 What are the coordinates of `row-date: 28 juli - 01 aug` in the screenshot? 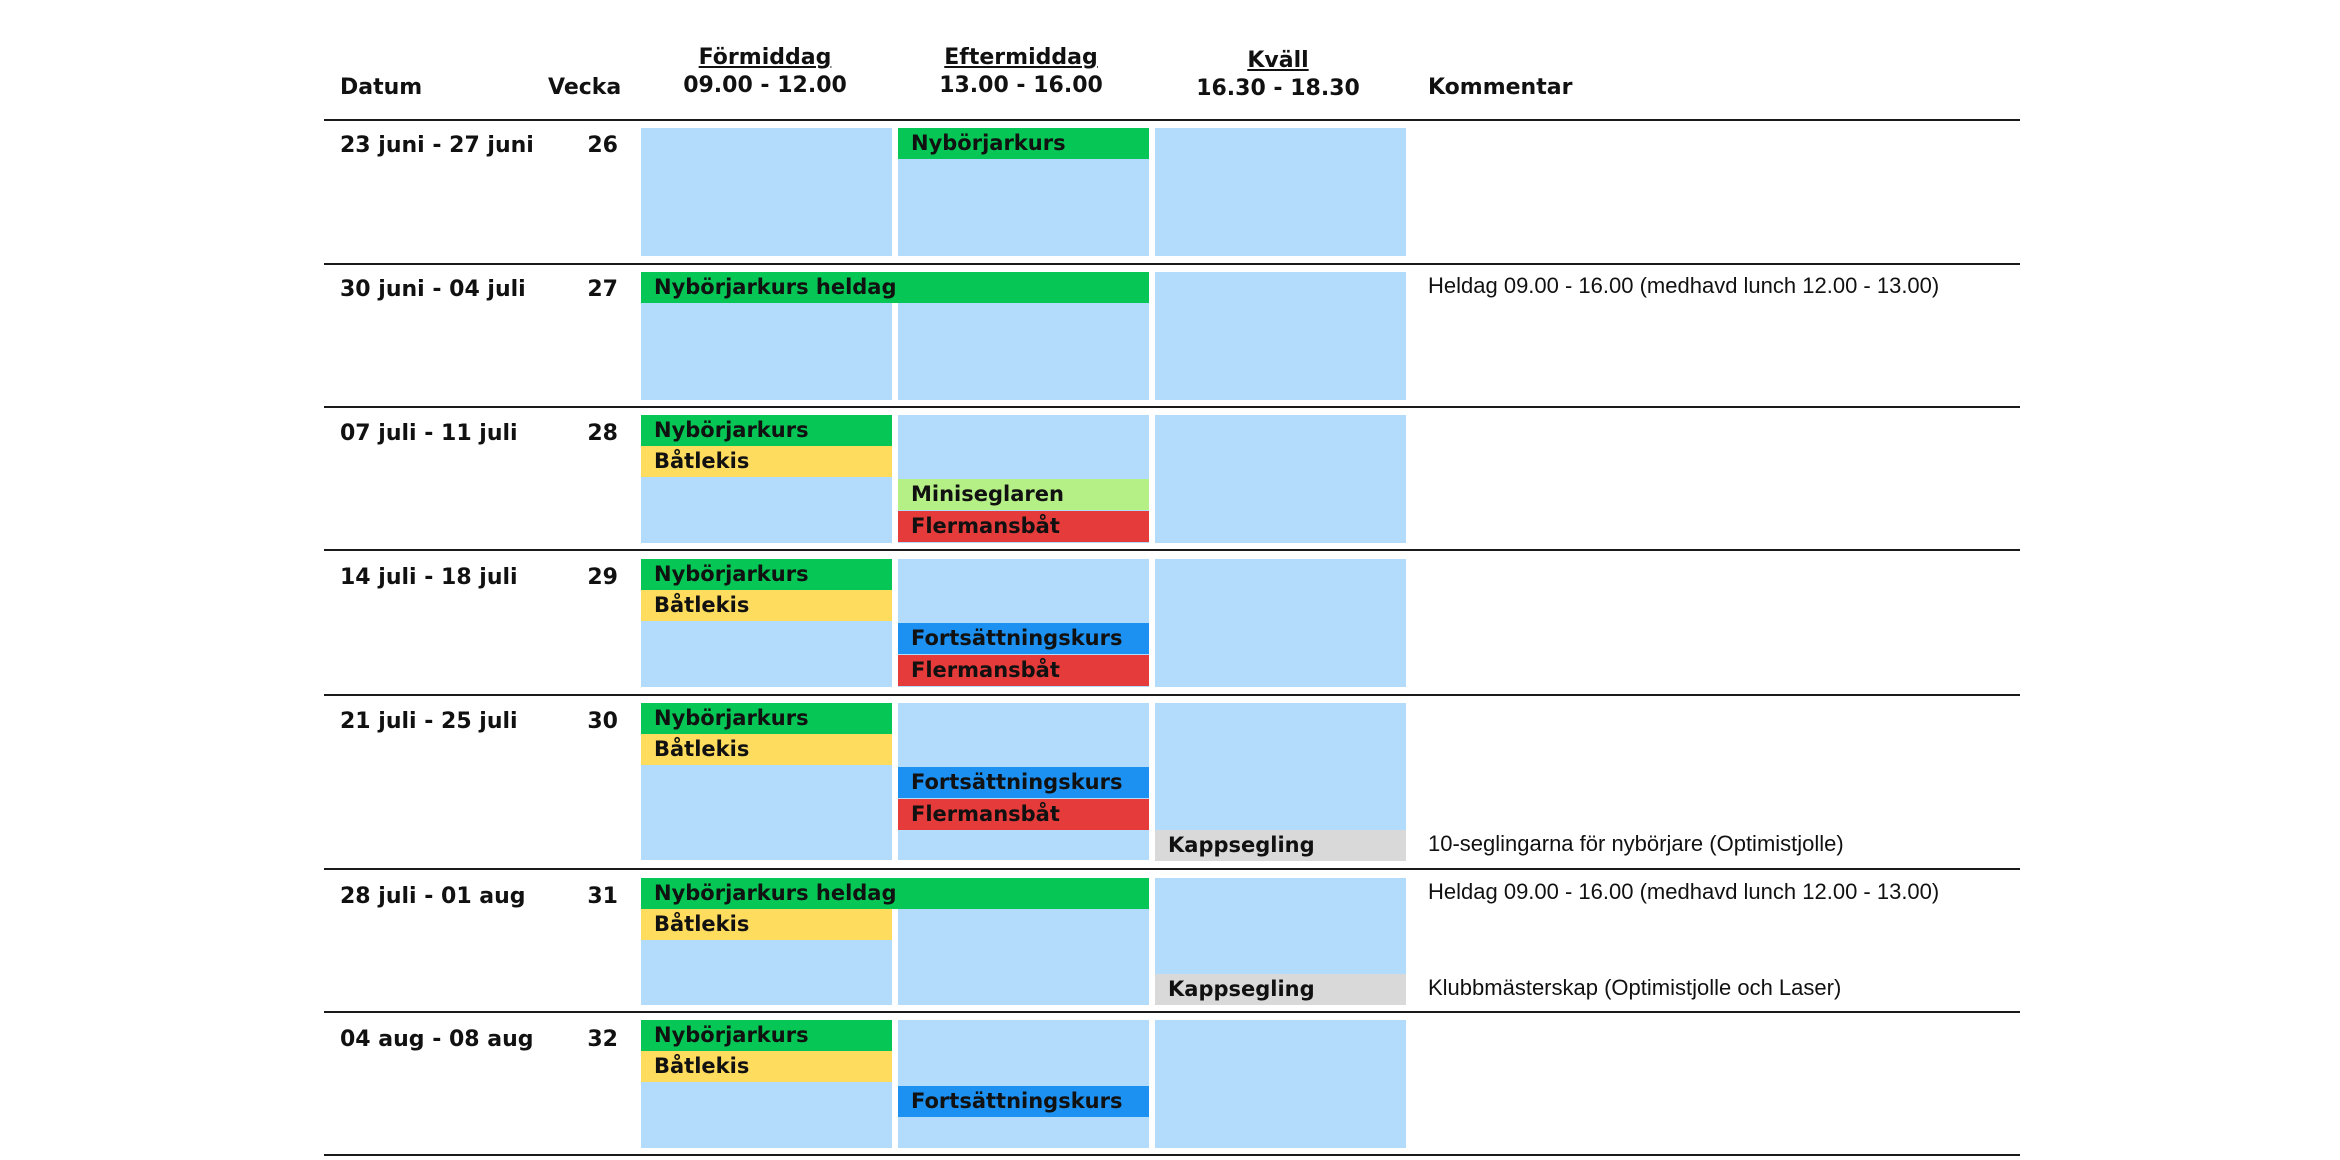 It's located at (433, 896).